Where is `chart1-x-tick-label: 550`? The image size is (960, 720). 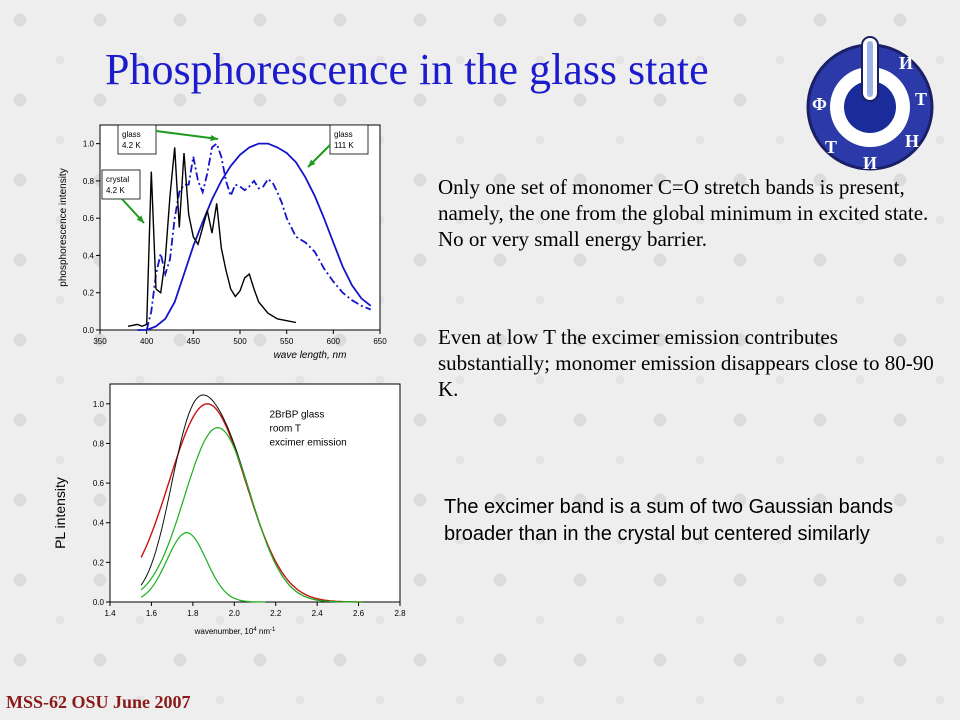 chart1-x-tick-label: 550 is located at coordinates (287, 341).